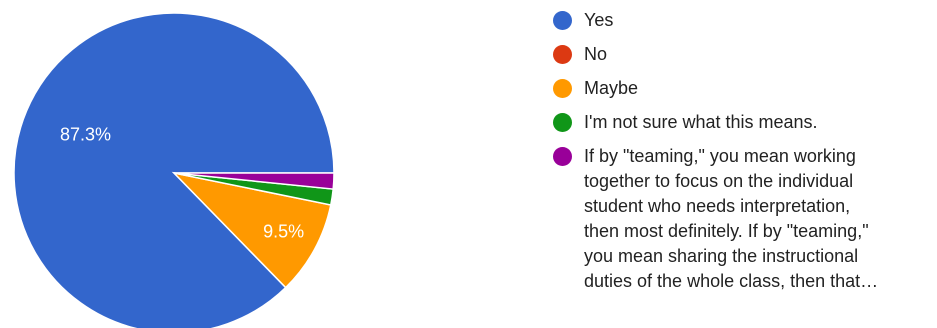  I want to click on legend-label: then most definitely. If by "teaming,", so click(726, 231).